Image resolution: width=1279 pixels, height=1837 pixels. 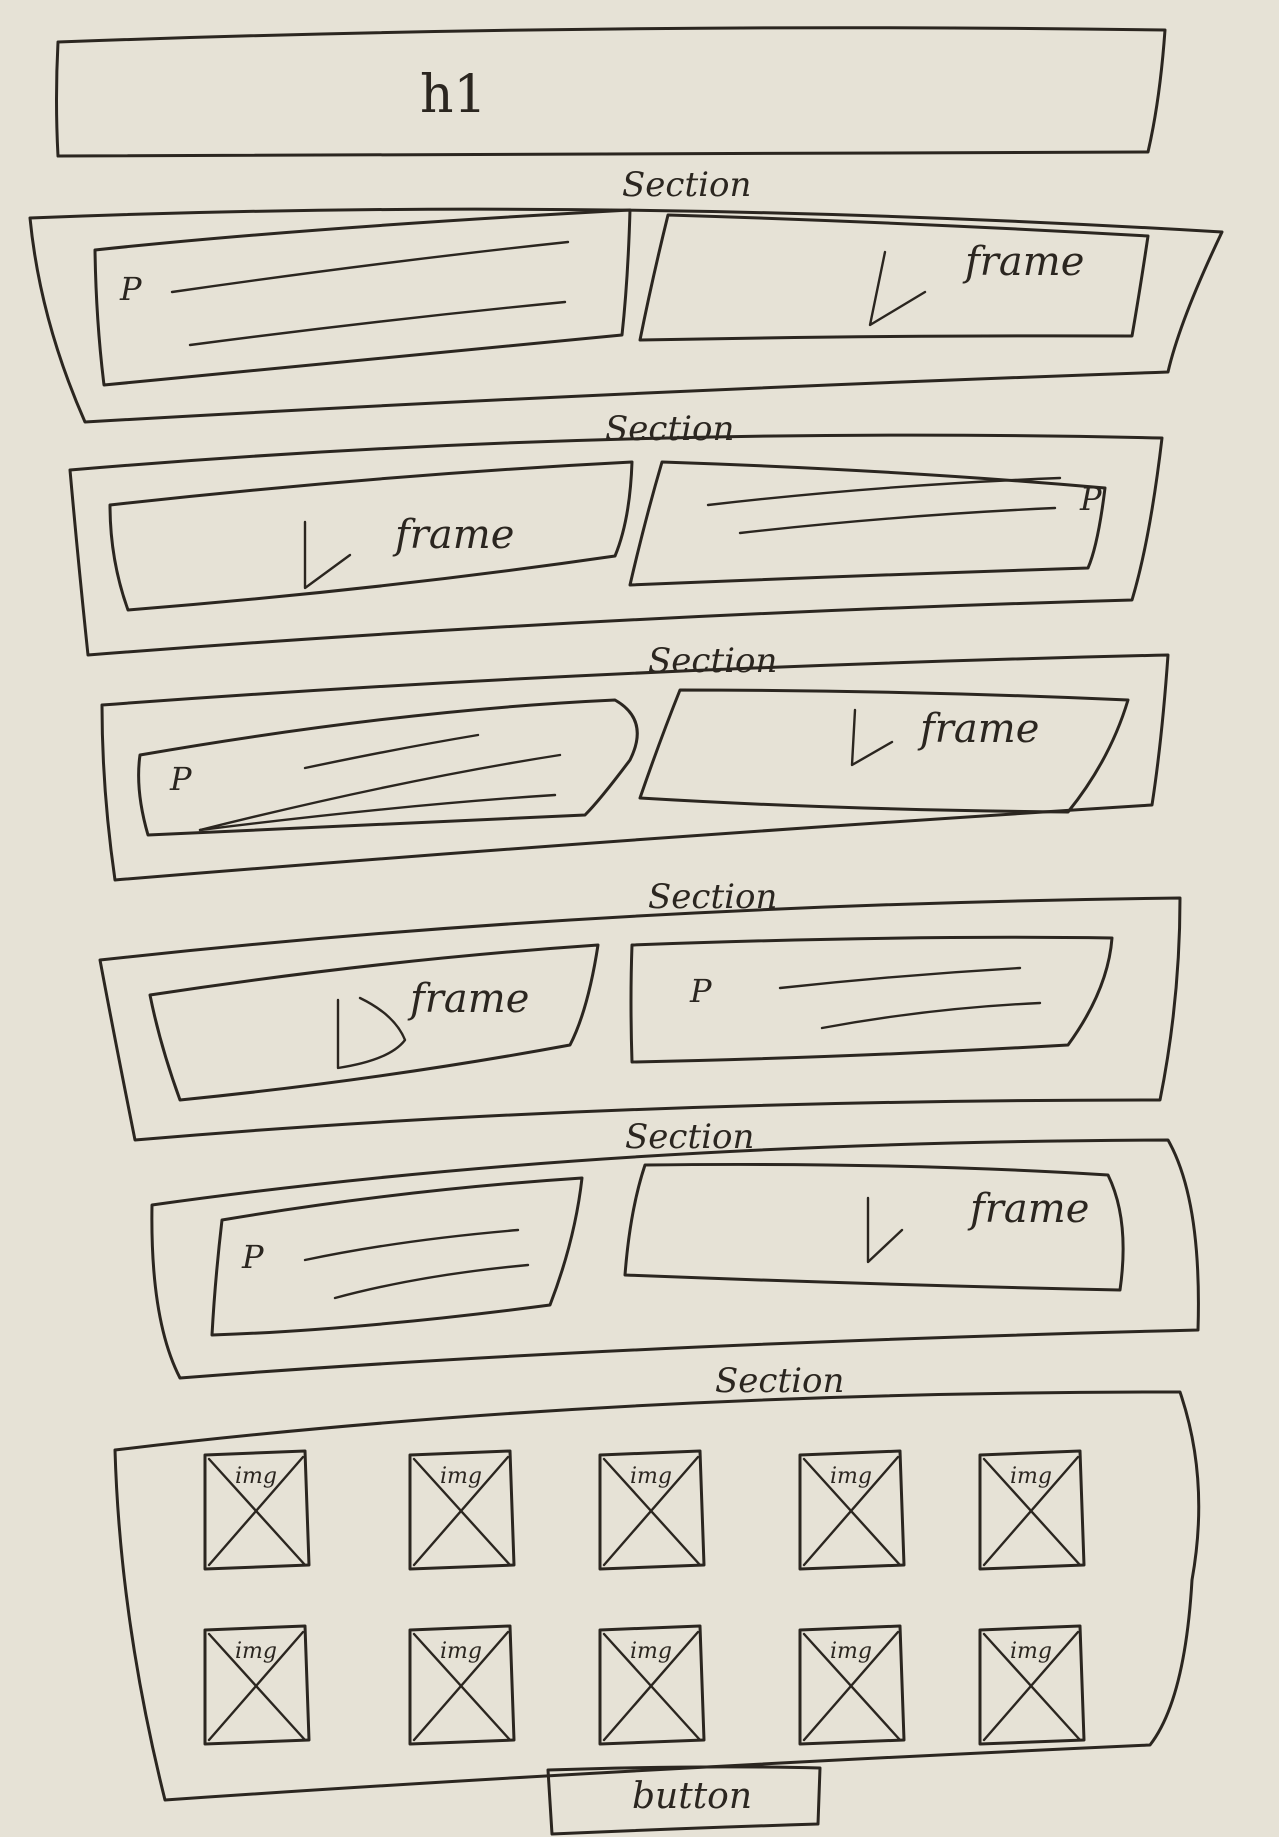 I want to click on h1-header-box: h1, so click(x=611, y=92).